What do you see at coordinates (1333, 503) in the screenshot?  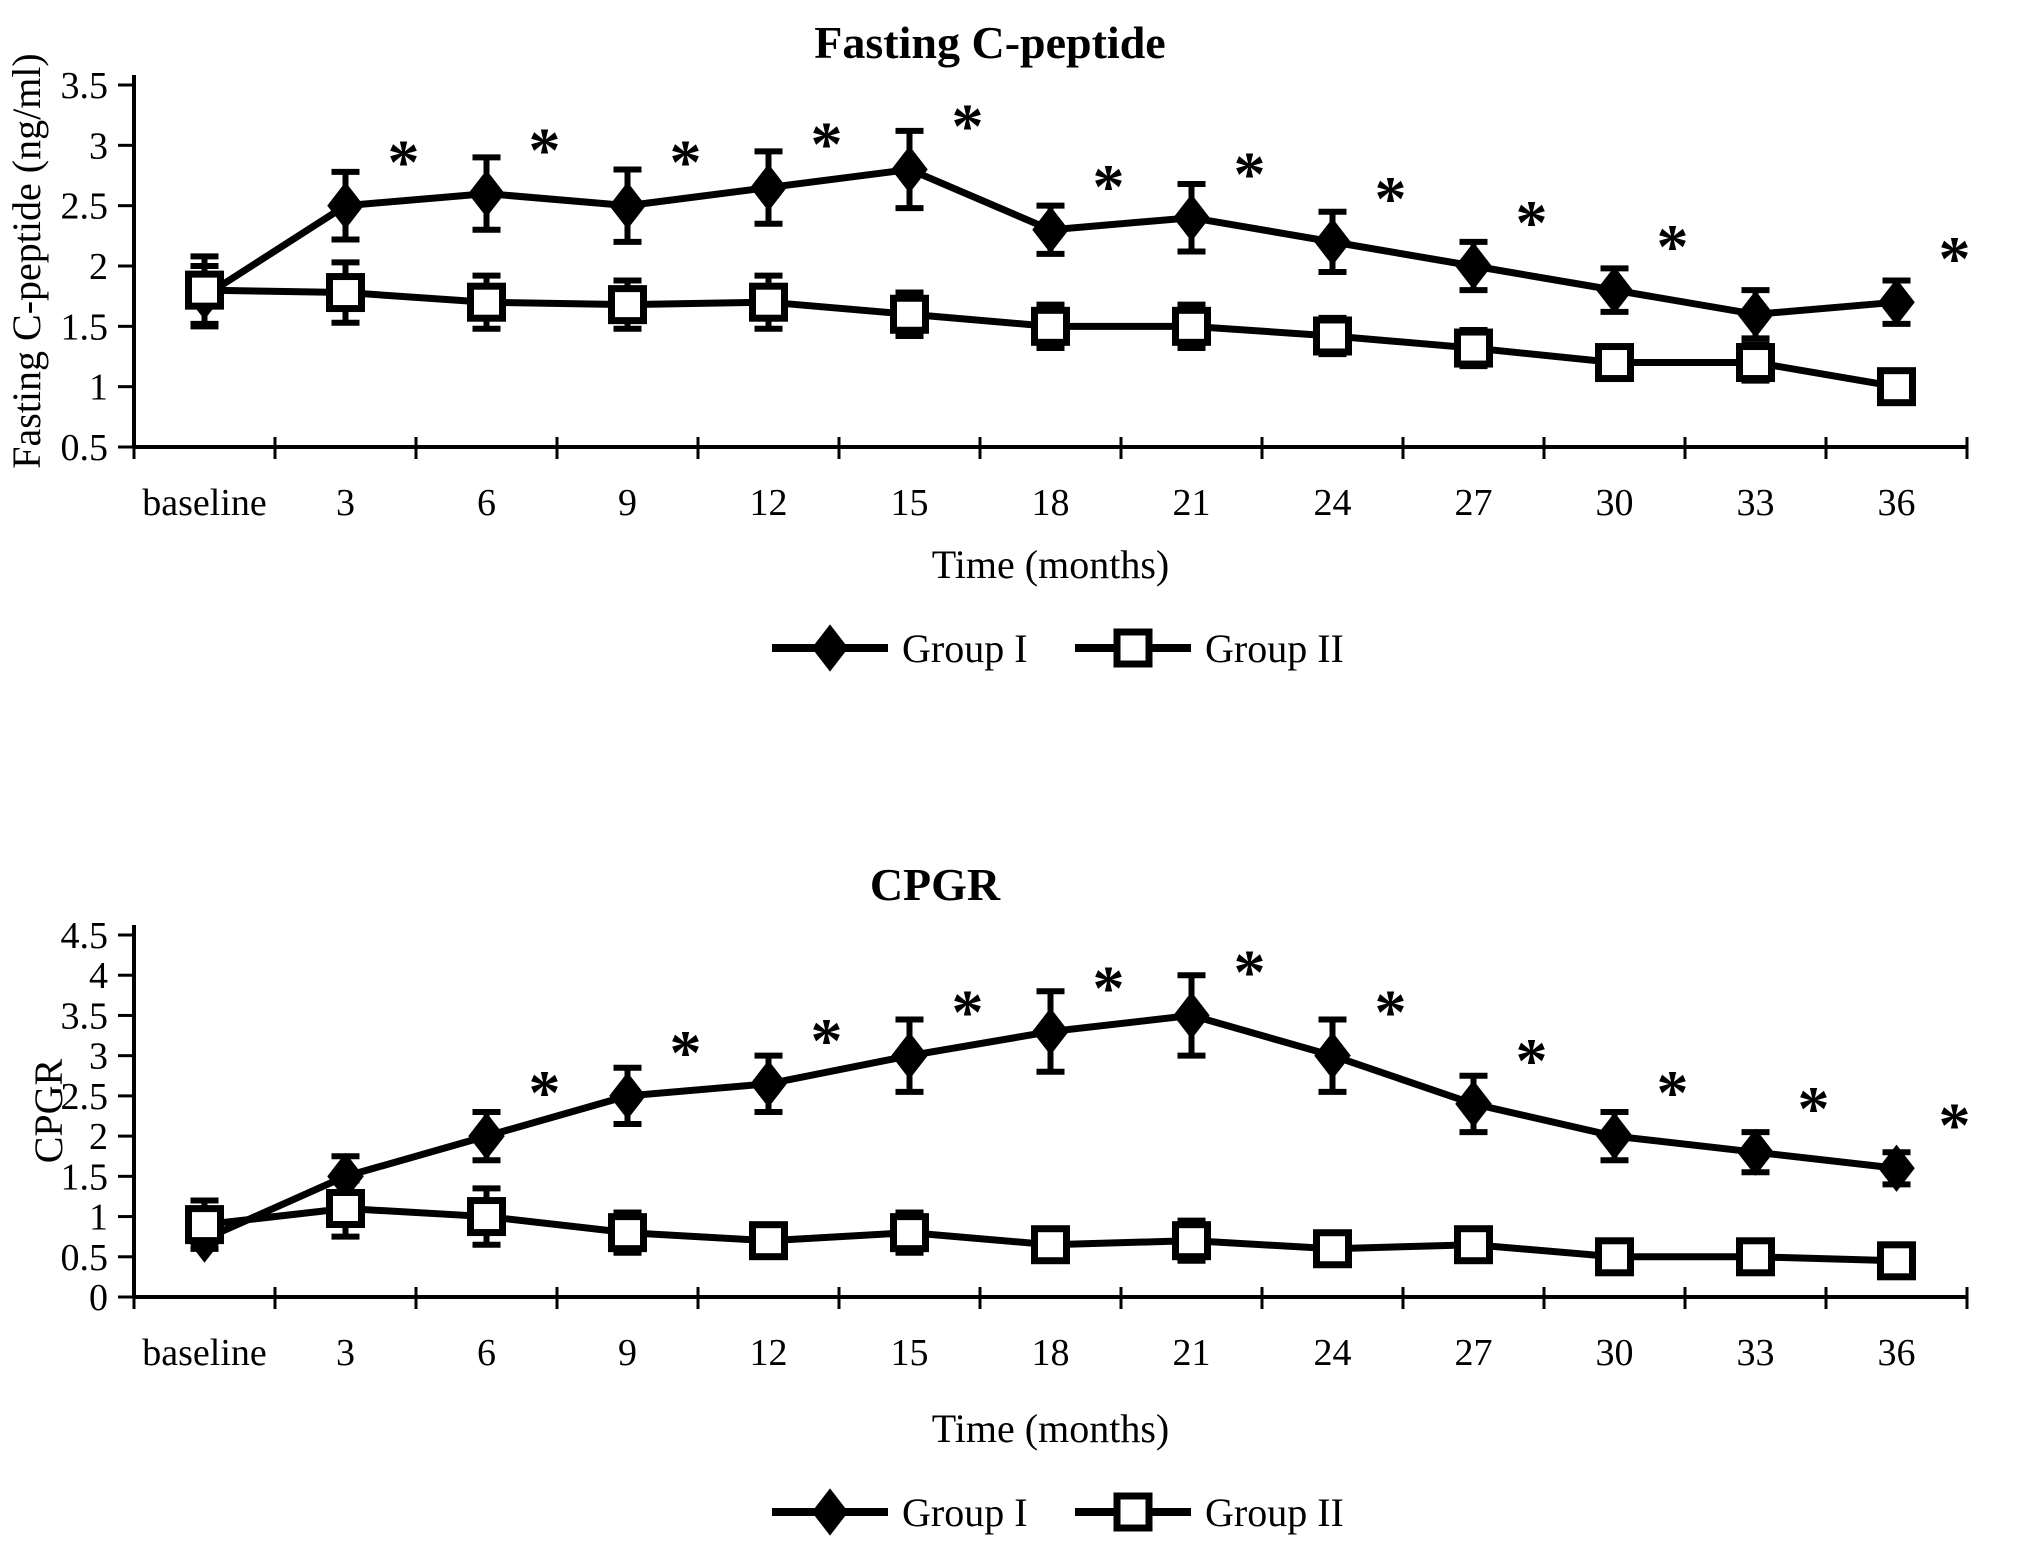 I see `x-tick-label: 24` at bounding box center [1333, 503].